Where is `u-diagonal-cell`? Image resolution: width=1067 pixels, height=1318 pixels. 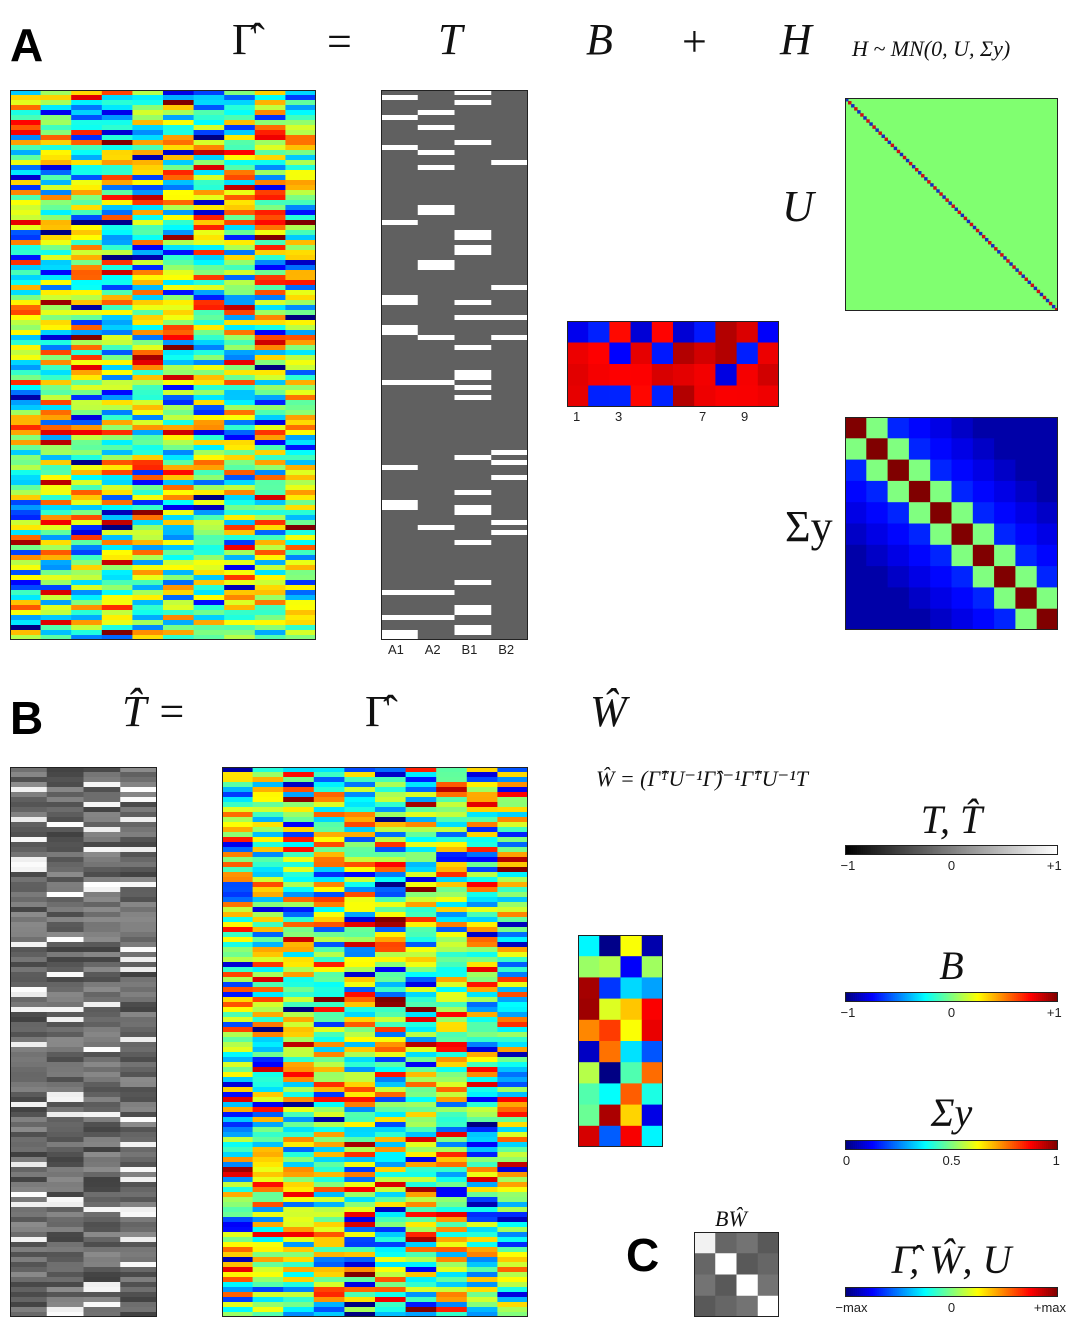
u-diagonal-cell is located at coordinates (871, 124).